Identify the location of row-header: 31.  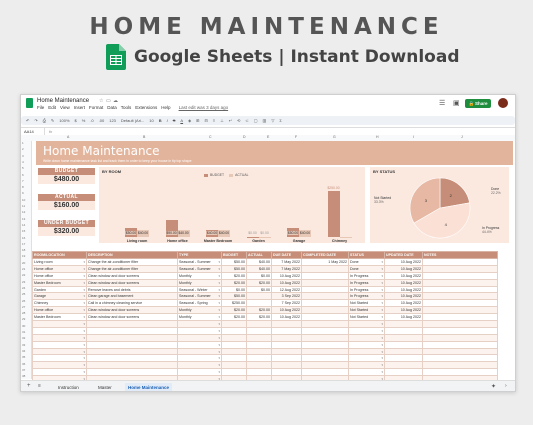
(24, 332).